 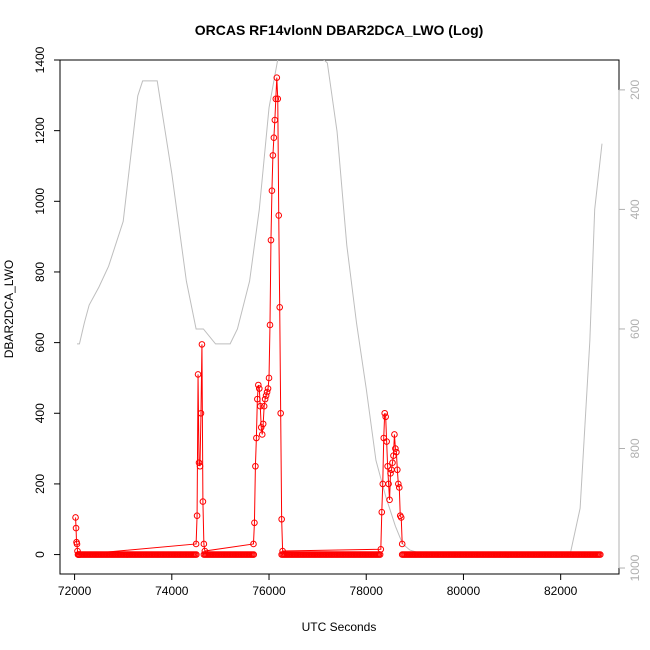 What do you see at coordinates (9, 309) in the screenshot?
I see `y-axis-label: DBAR2DCA_LWO` at bounding box center [9, 309].